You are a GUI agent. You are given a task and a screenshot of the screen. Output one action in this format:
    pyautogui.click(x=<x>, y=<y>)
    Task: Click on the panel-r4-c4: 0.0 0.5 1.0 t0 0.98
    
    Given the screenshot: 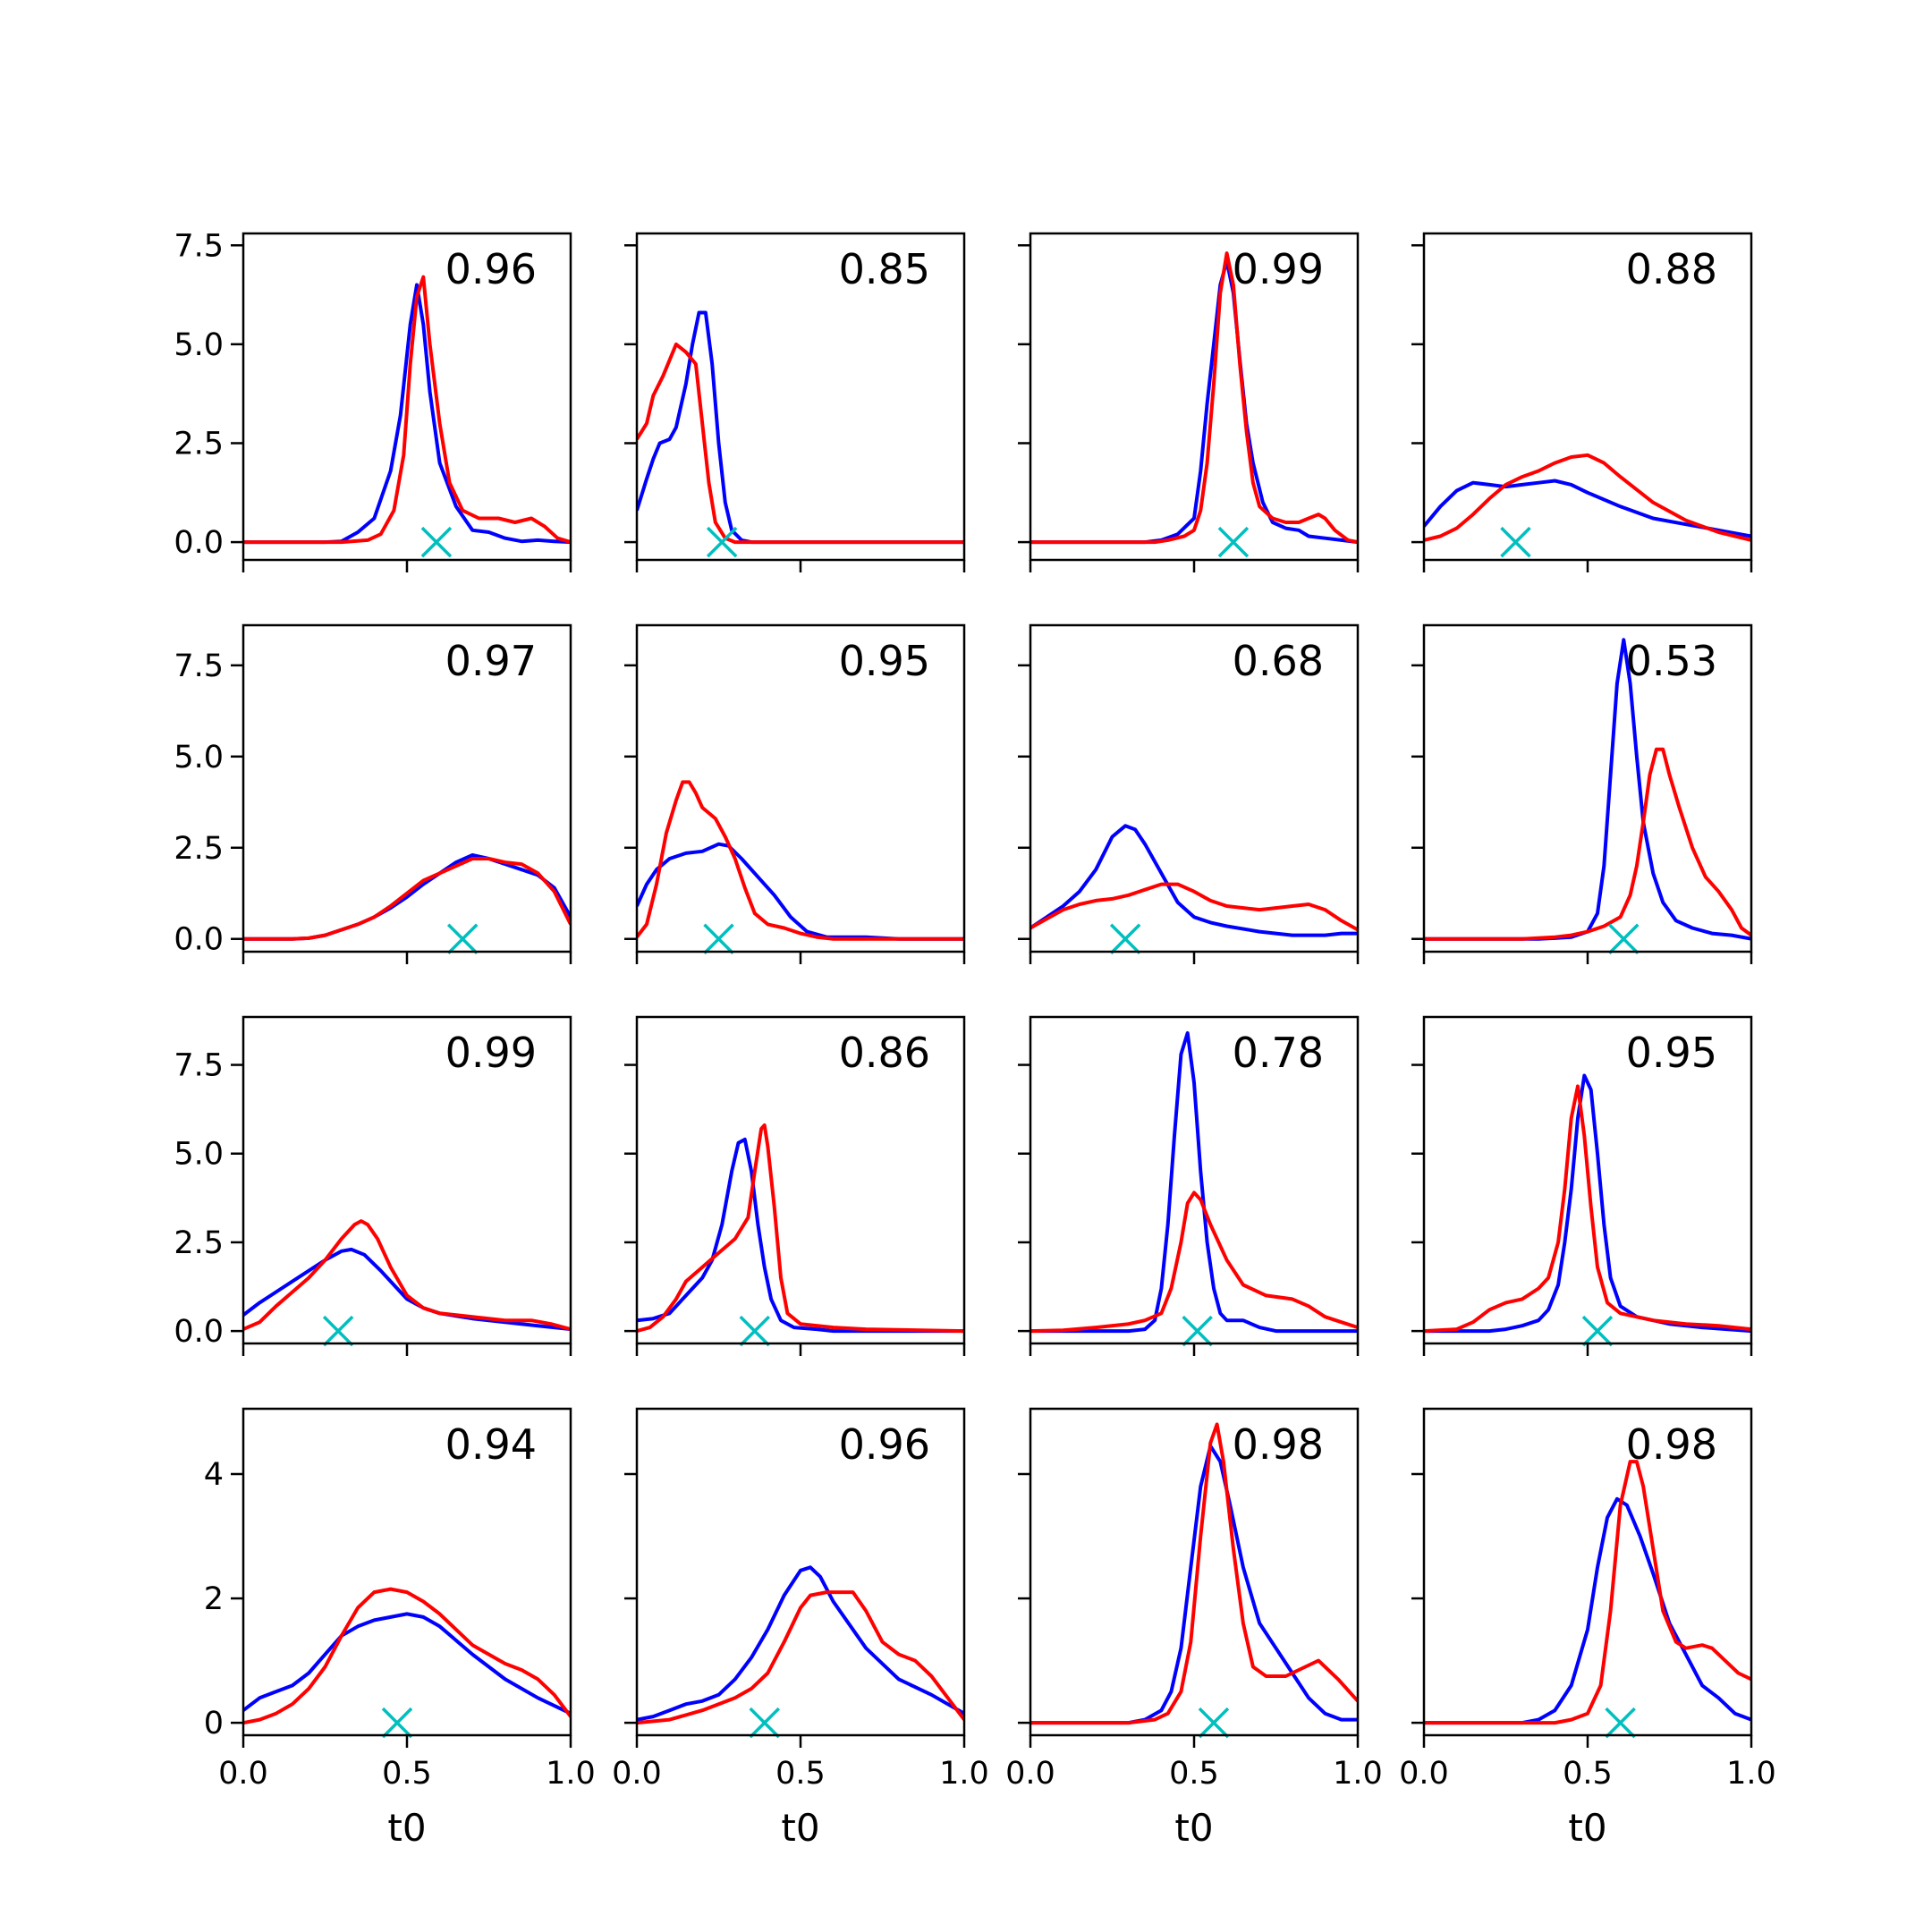 What is the action you would take?
    pyautogui.click(x=1587, y=1628)
    